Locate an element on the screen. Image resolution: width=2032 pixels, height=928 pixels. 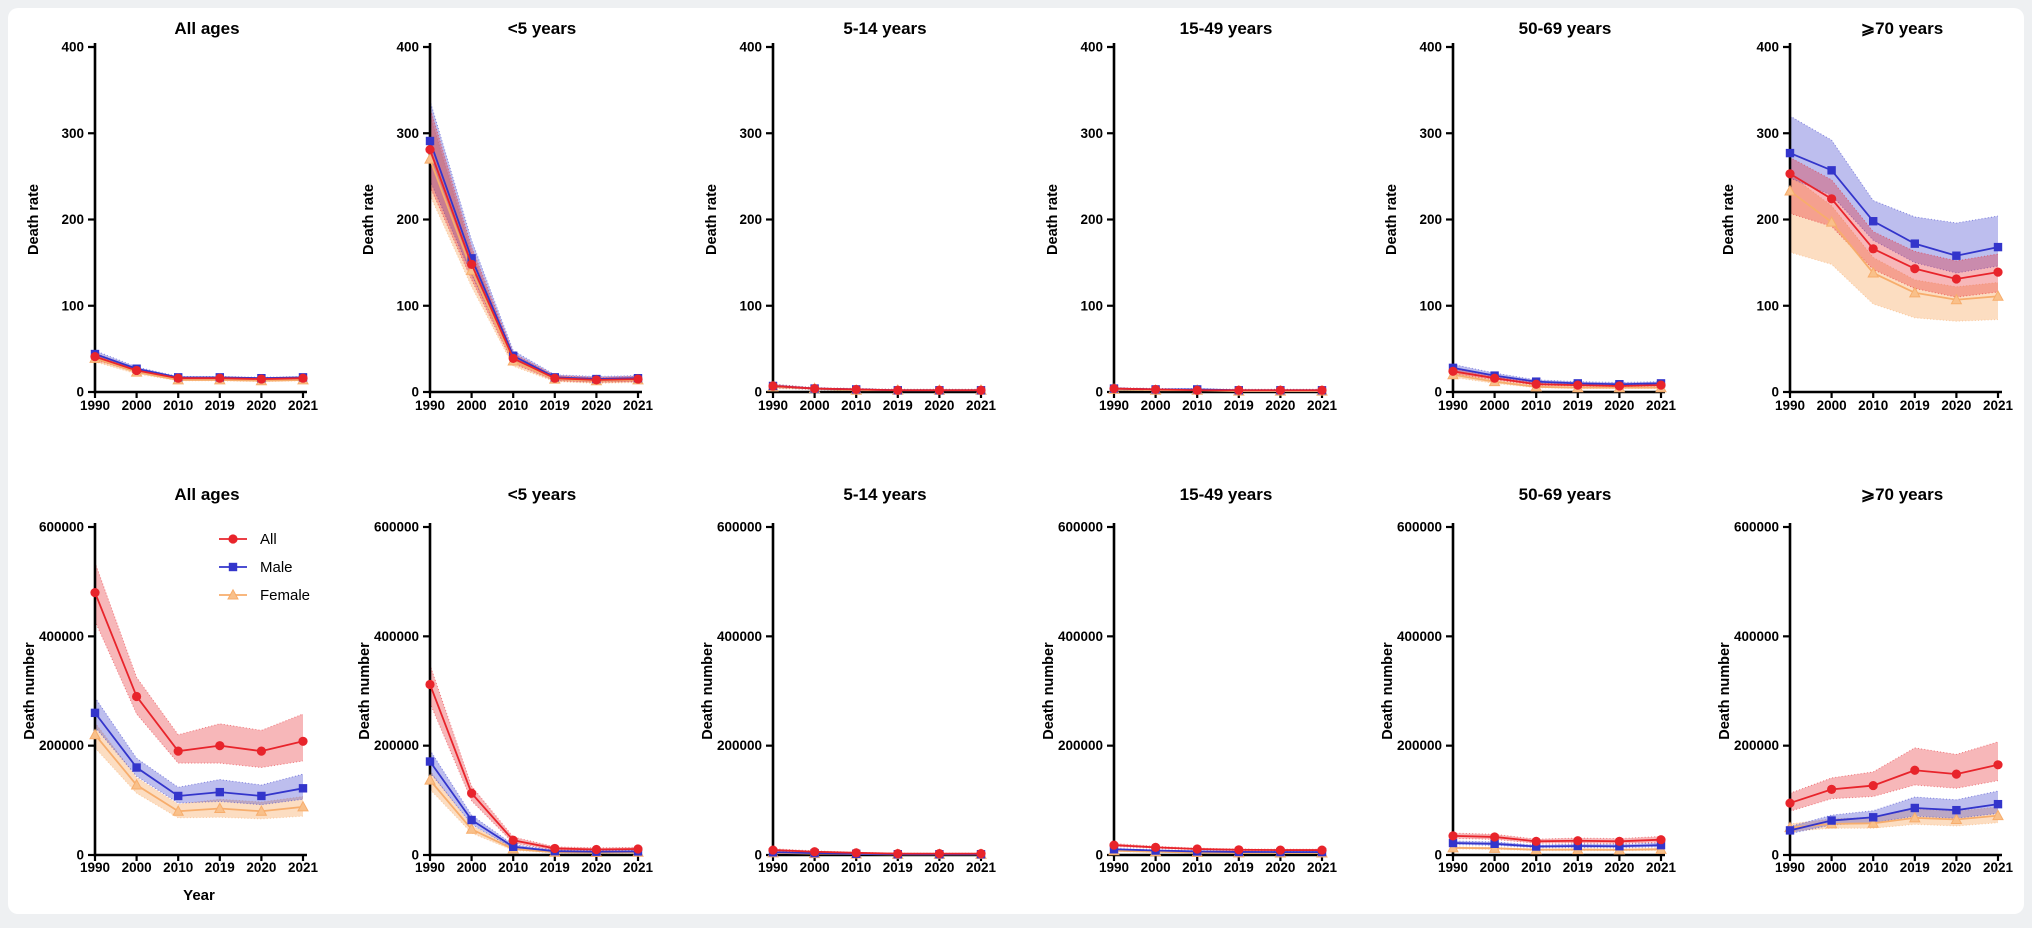
panel-title: All ages is located at coordinates (206, 494).